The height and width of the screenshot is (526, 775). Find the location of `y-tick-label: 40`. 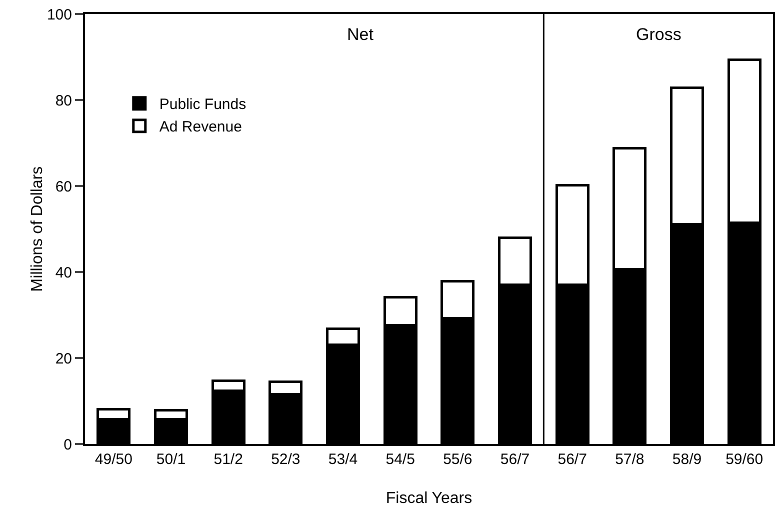

y-tick-label: 40 is located at coordinates (63, 273).